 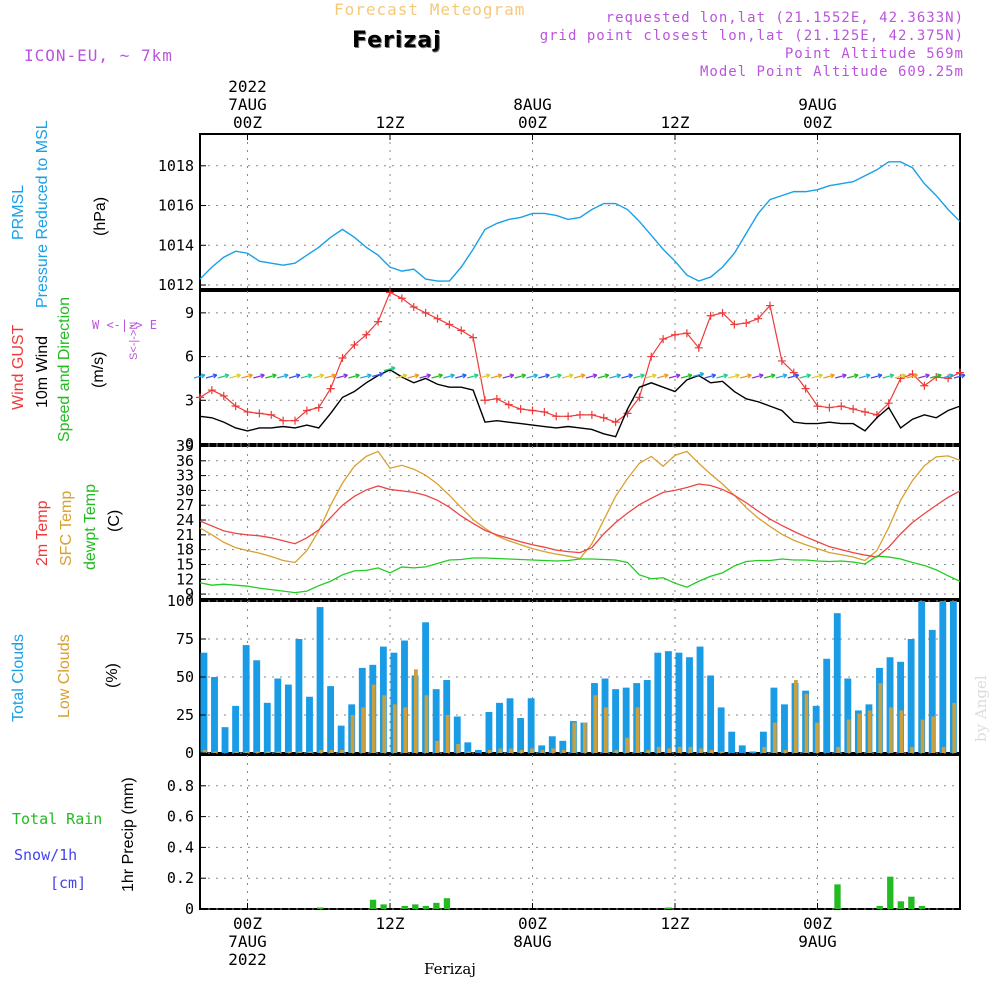 I want to click on location-title: Ferizaj, so click(x=397, y=40).